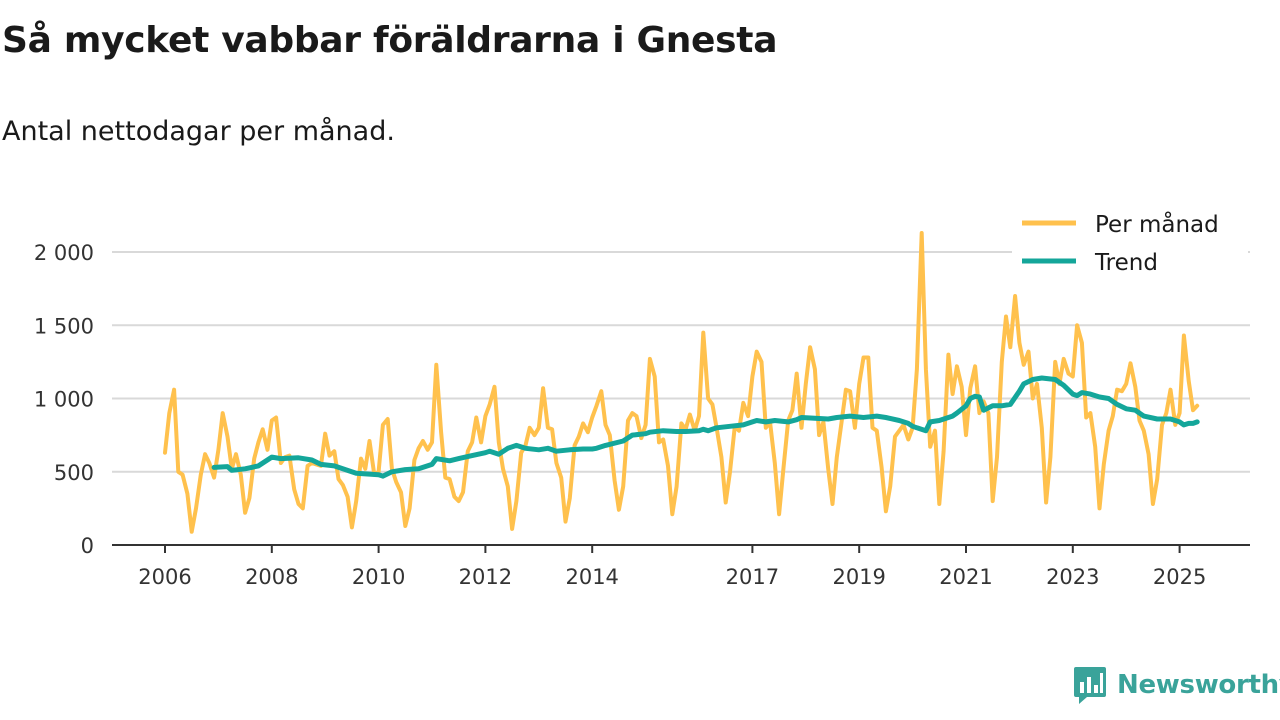  Describe the element at coordinates (752, 577) in the screenshot. I see `x-tick-label: 2017` at that location.